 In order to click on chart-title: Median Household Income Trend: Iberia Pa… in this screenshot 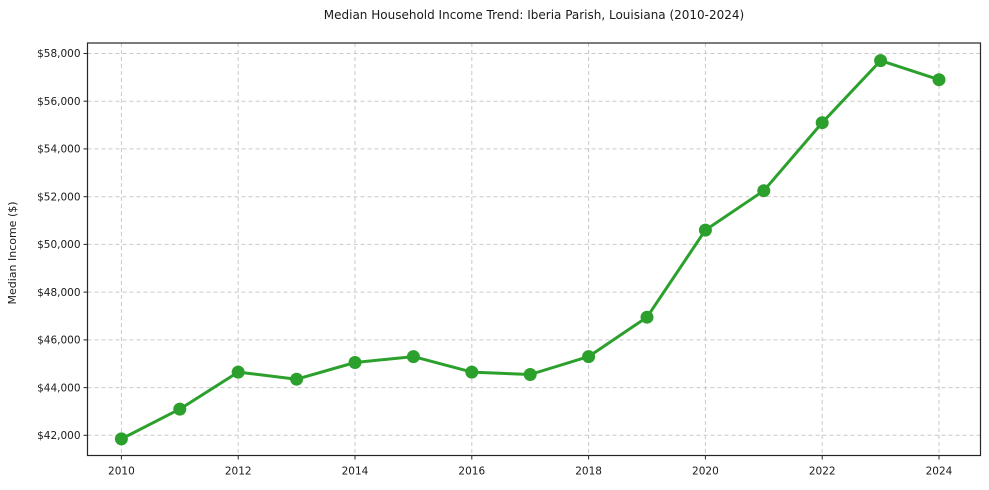, I will do `click(534, 15)`.